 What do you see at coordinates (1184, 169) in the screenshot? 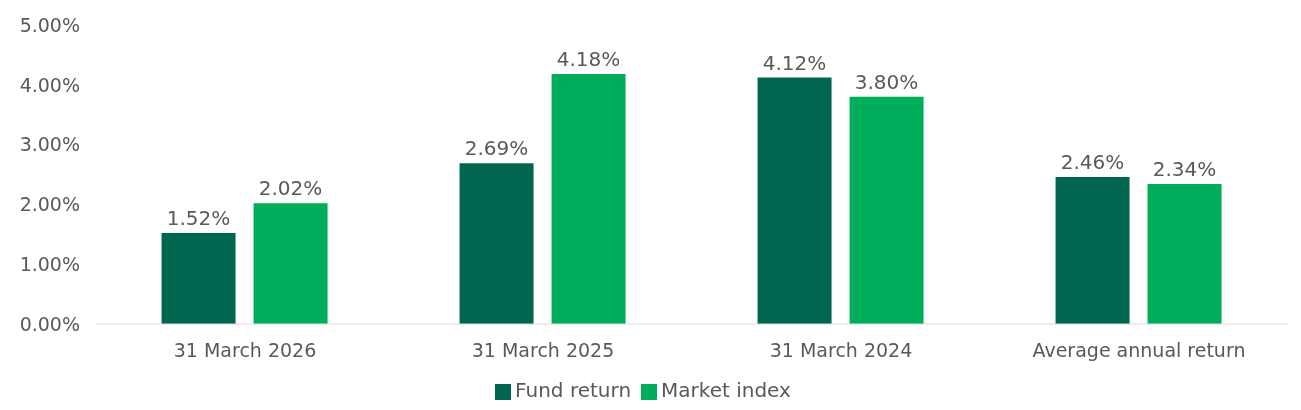
I see `data-label: 2.34%` at bounding box center [1184, 169].